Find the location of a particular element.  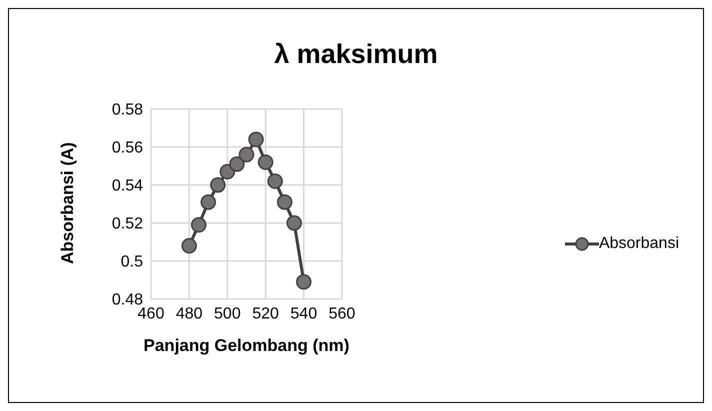

x-tick-label: 480 is located at coordinates (189, 313).